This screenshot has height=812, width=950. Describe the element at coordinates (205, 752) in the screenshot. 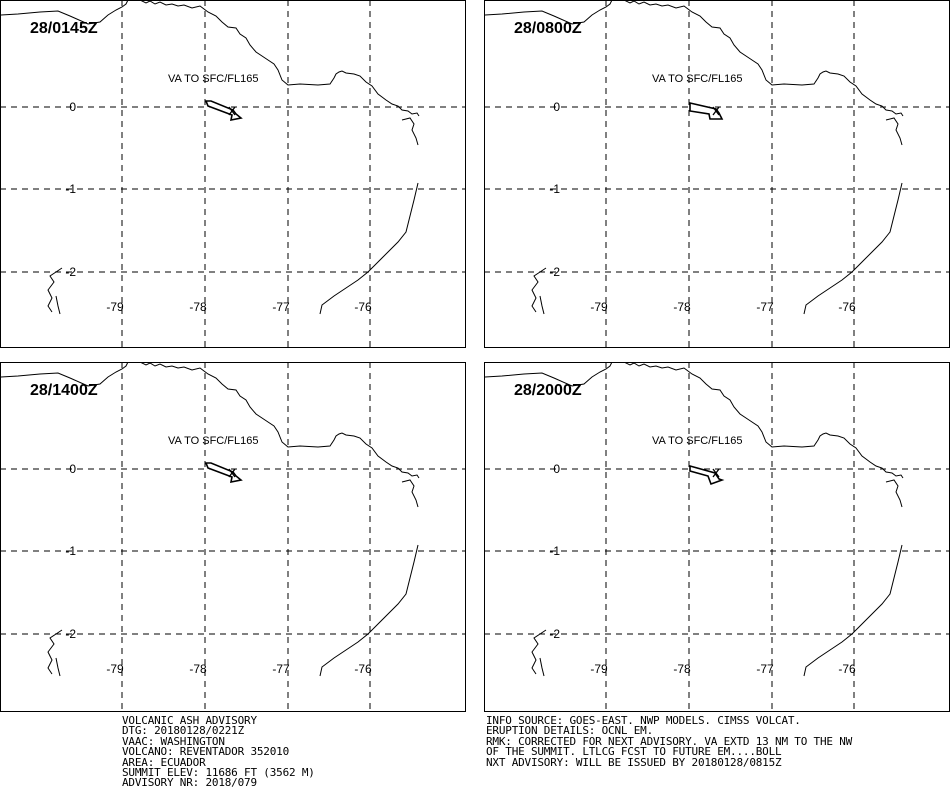

I see `advisory-header-line: VOLCANO: REVENTADOR 352010` at that location.